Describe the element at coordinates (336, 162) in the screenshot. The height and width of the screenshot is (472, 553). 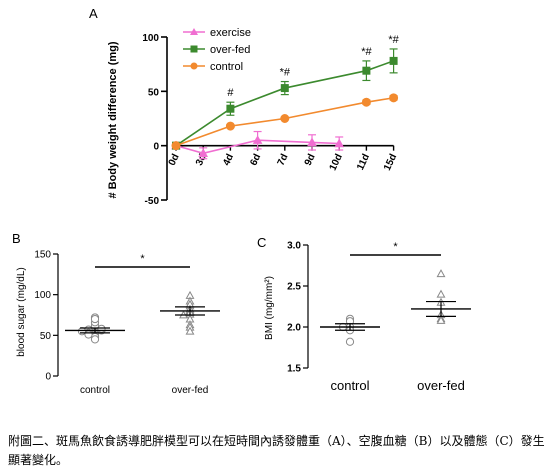
I see `x-tick-label: 10d` at that location.